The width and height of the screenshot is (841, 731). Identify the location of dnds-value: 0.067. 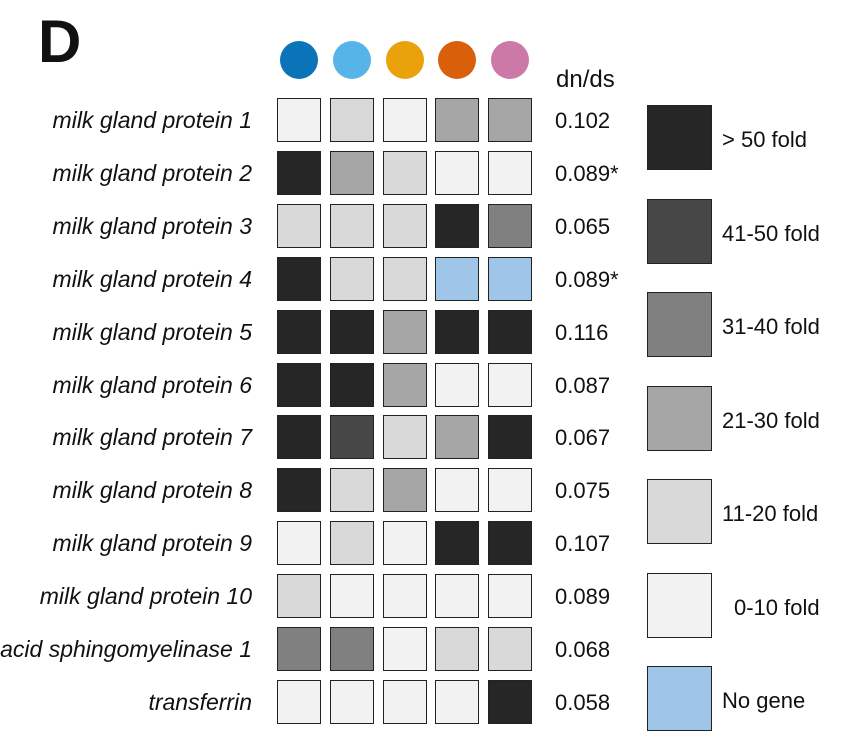
(583, 438).